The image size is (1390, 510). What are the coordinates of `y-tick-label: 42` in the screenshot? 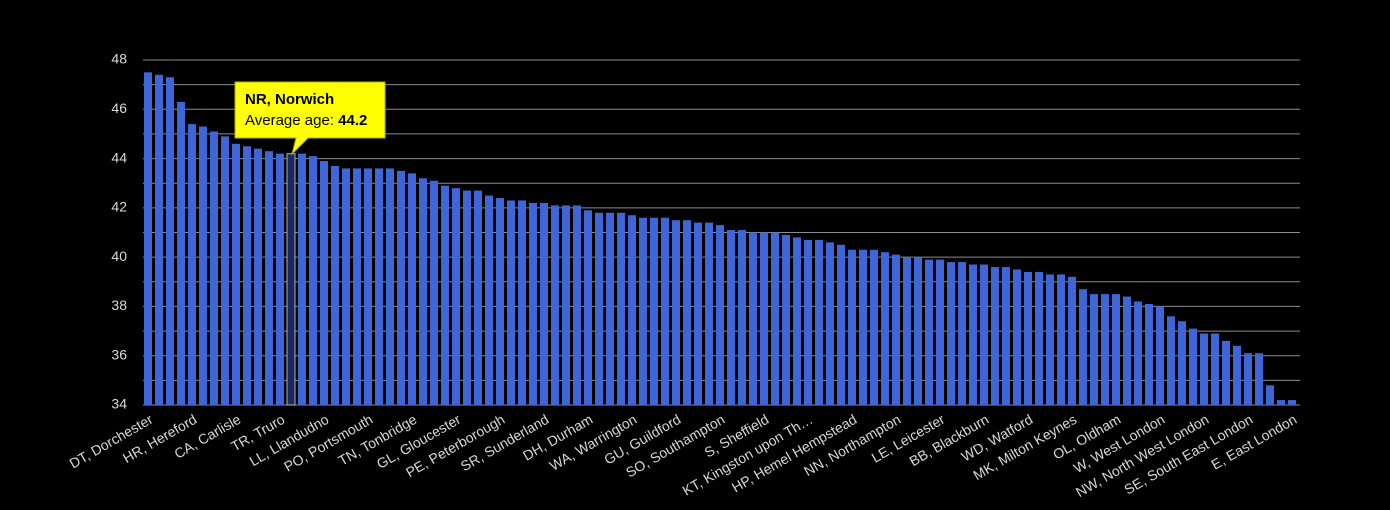 It's located at (119, 207).